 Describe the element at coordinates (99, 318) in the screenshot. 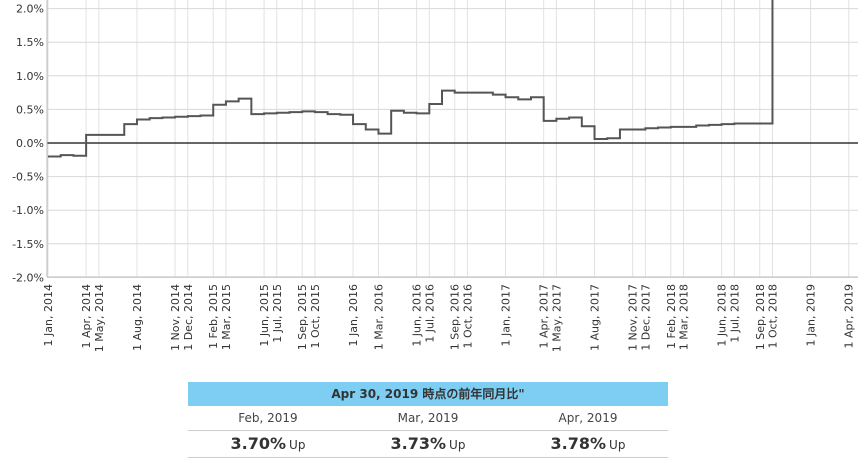

I see `x-tick-label: 1 May, 2014` at that location.